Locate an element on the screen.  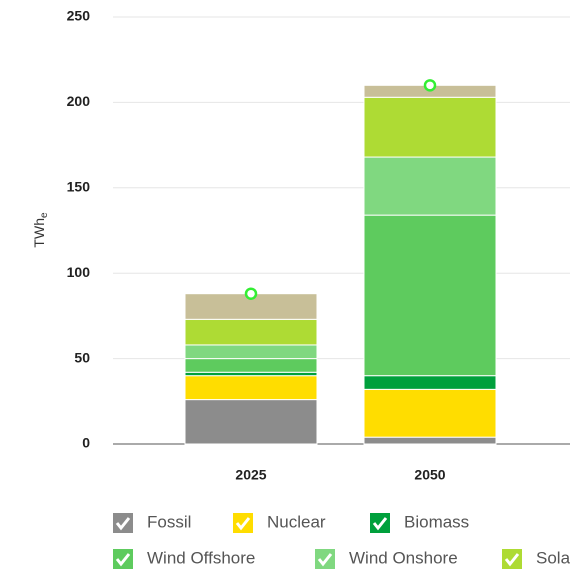
y-tick-label: 250 is located at coordinates (79, 16).